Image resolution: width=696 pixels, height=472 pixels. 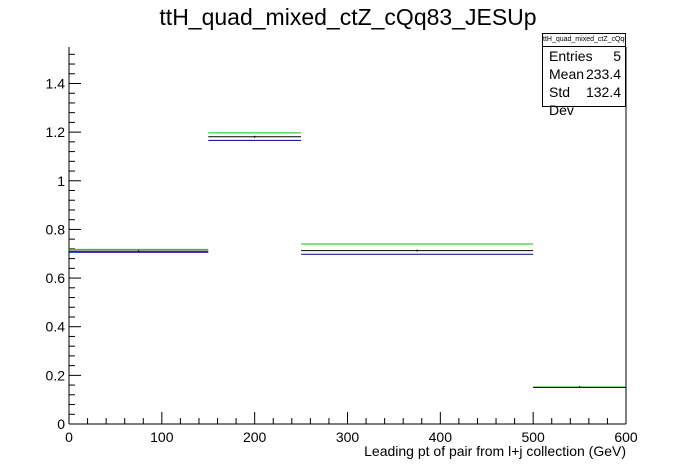 I want to click on chart-title: ttH_quad_mixed_ctZ_cQq83_JESUp, so click(x=348, y=17).